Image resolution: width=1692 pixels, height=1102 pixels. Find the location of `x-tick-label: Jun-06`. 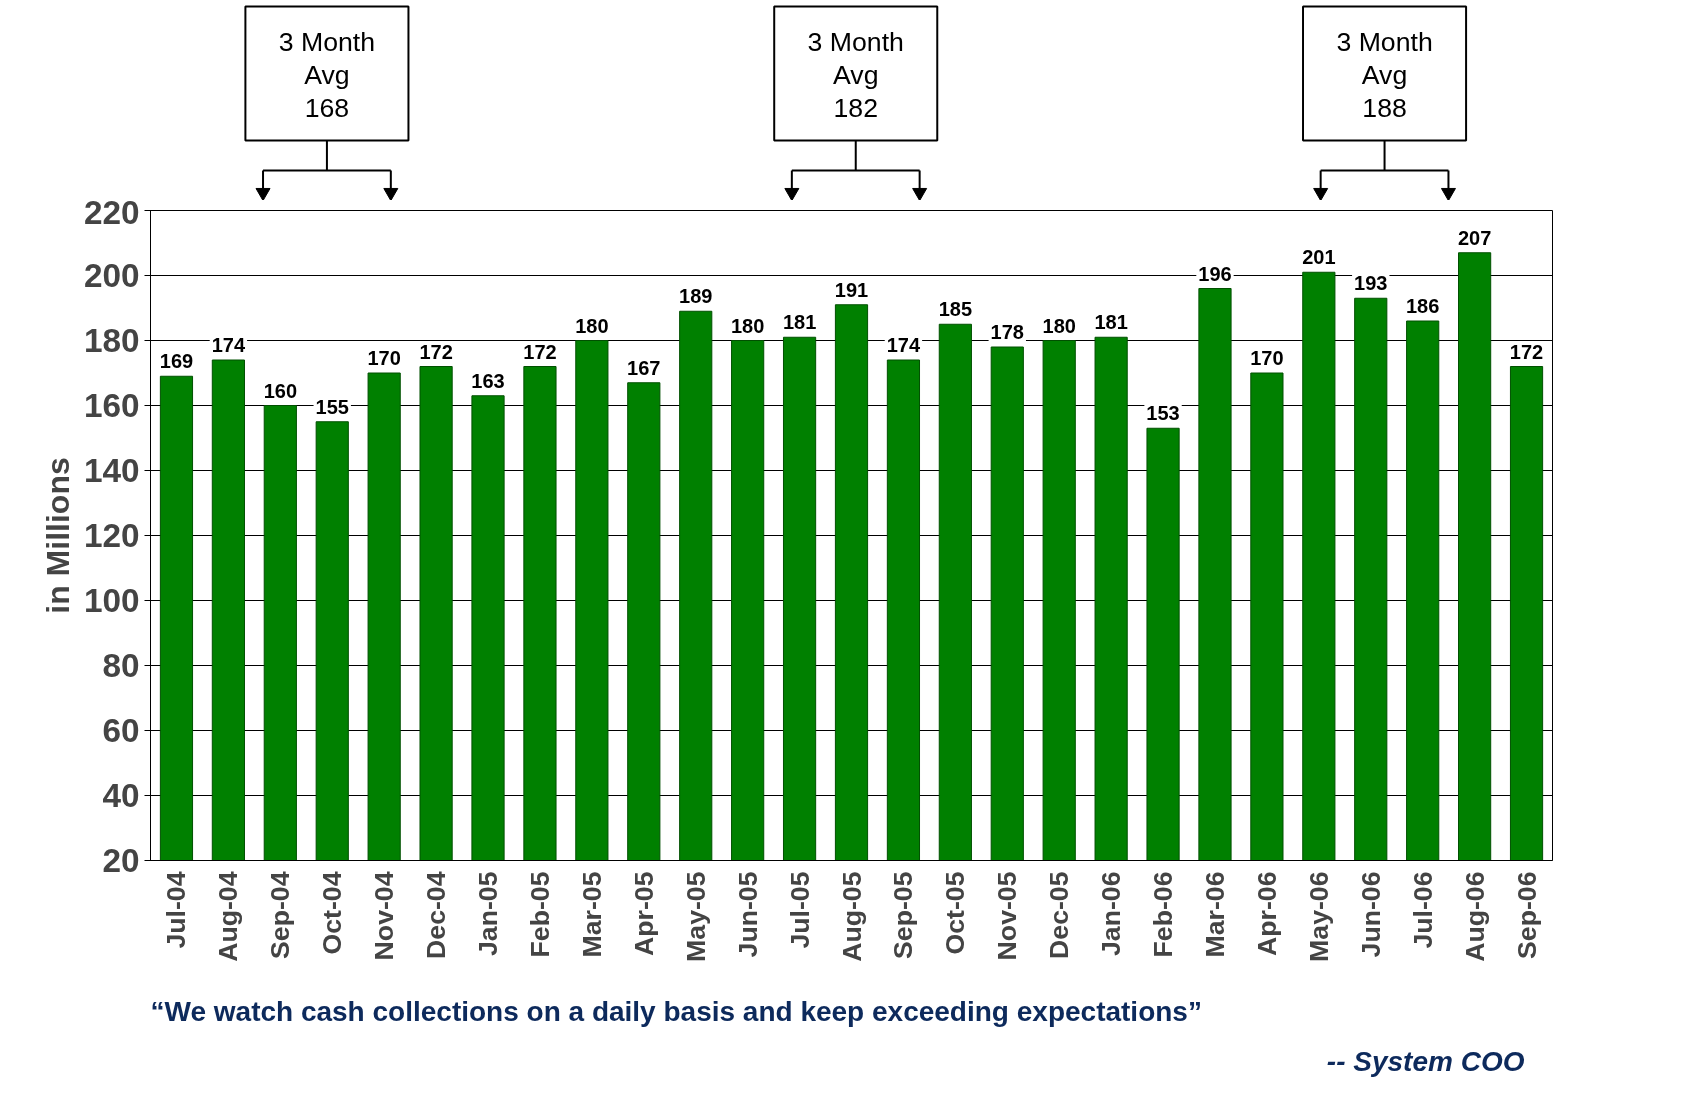

x-tick-label: Jun-06 is located at coordinates (1370, 914).